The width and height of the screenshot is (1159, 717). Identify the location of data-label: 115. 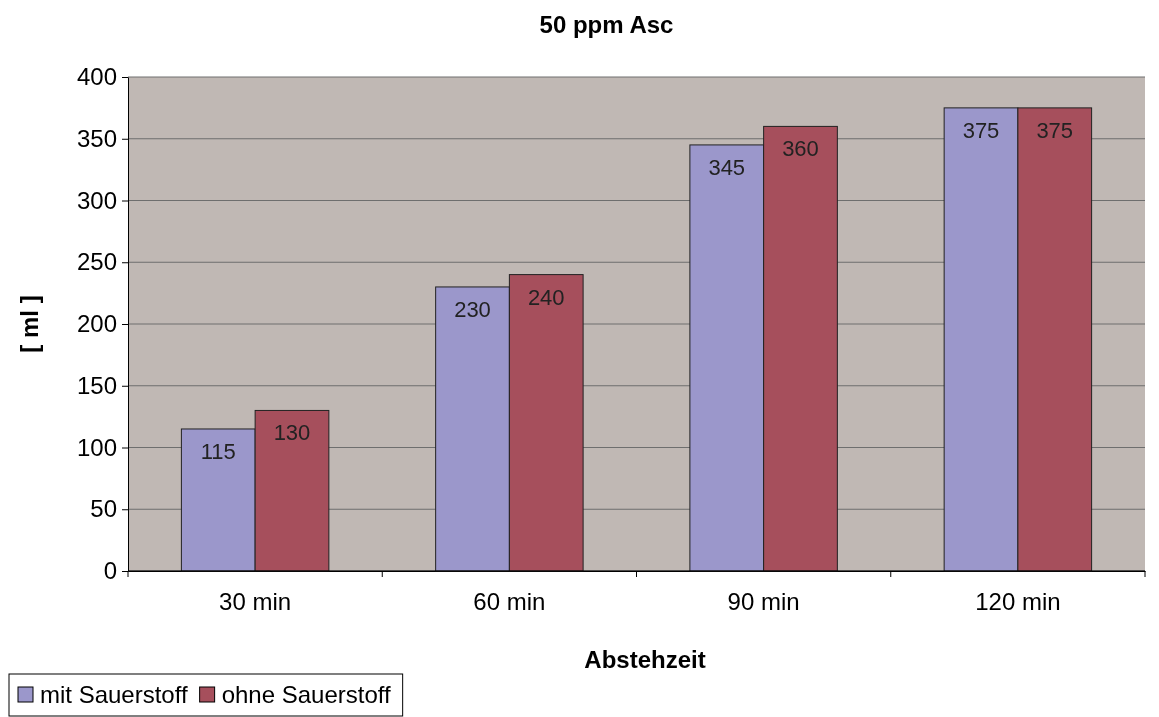
(218, 451).